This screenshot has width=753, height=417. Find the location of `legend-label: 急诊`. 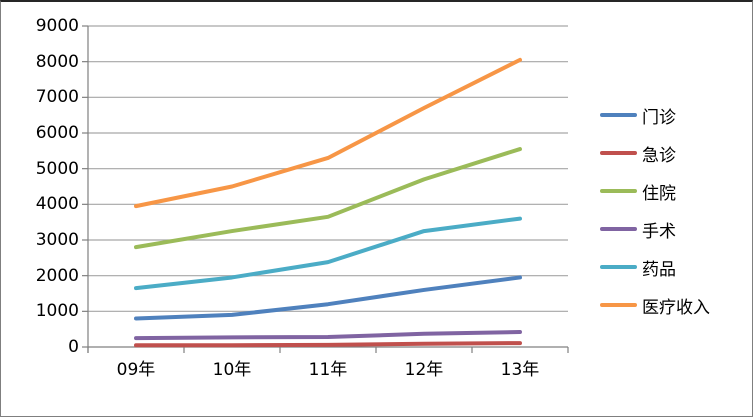

legend-label: 急诊 is located at coordinates (659, 155).